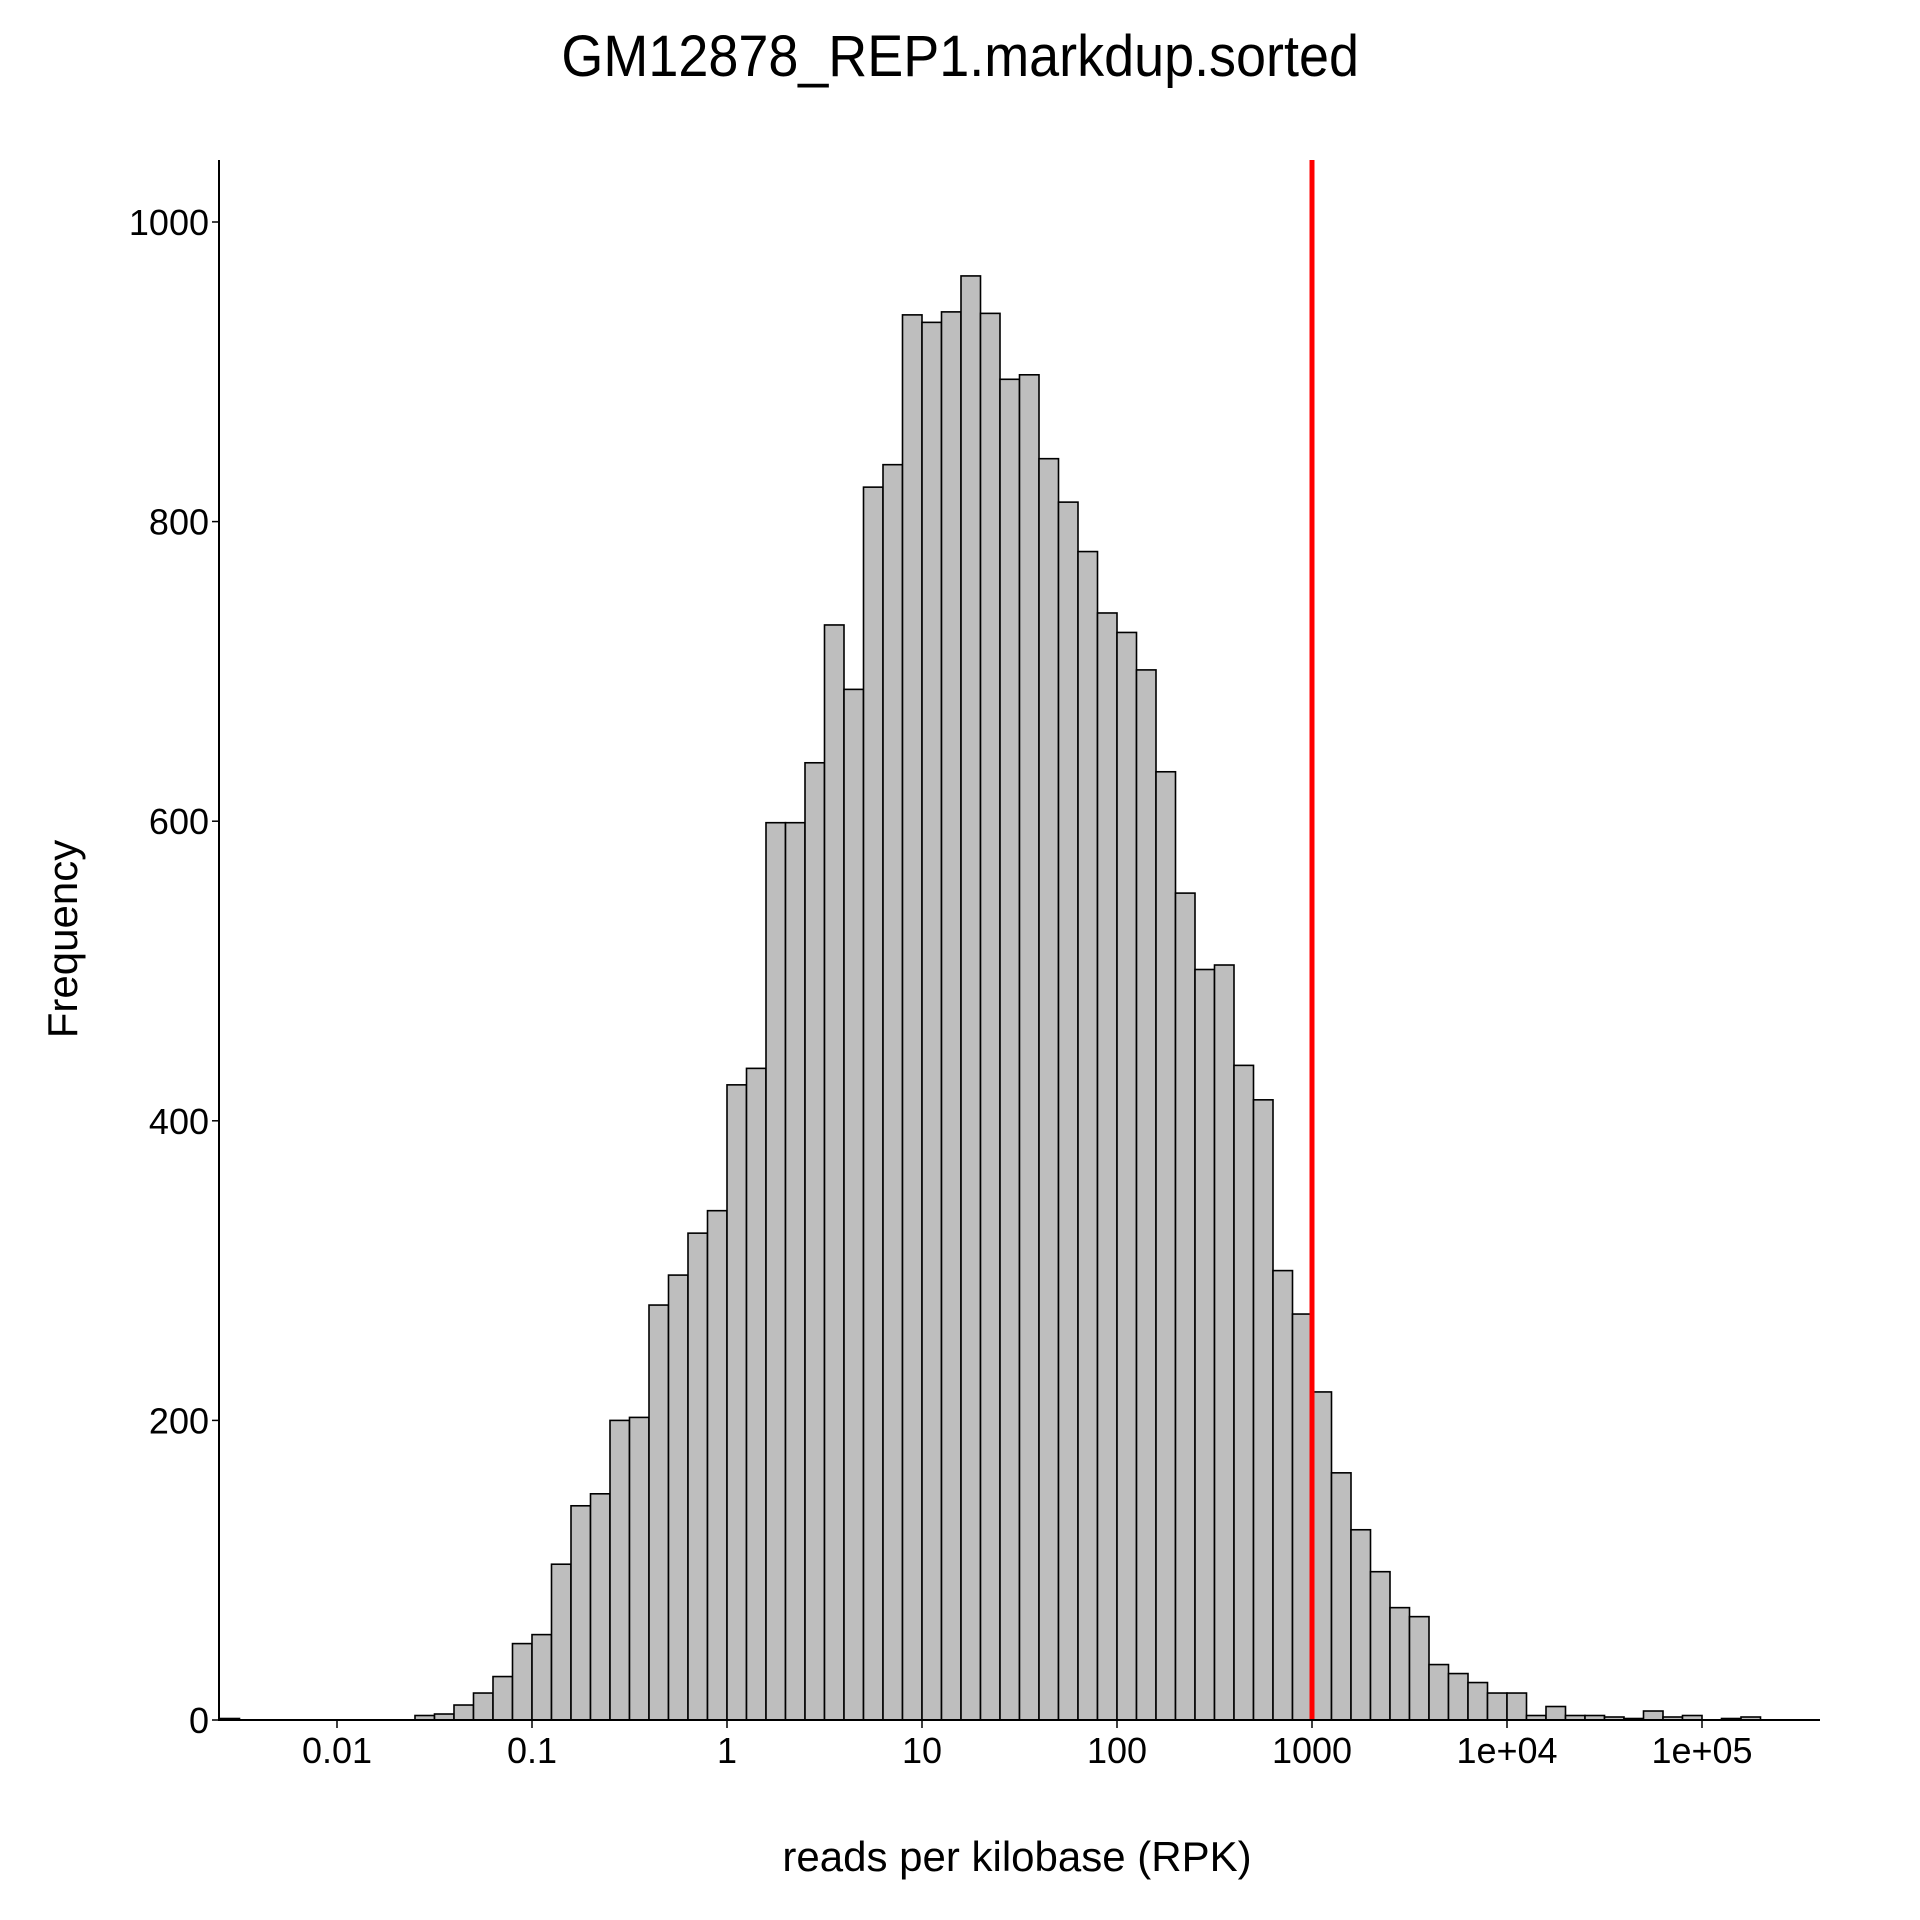 The height and width of the screenshot is (1920, 1920). Describe the element at coordinates (1117, 1750) in the screenshot. I see `x-tick-label: 100` at that location.